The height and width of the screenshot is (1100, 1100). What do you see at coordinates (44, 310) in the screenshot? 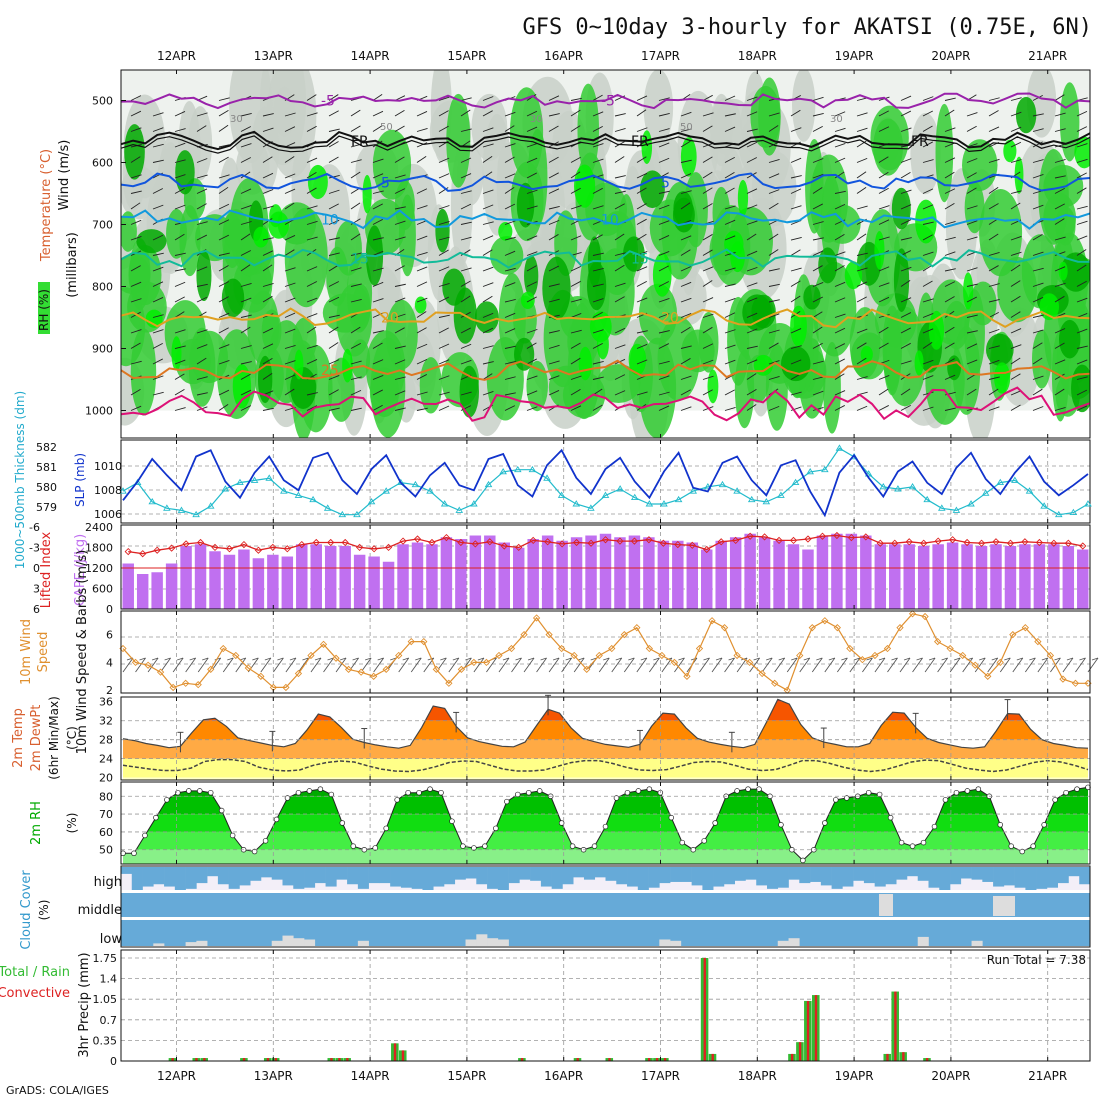
I see `label-rh: RH (%)` at bounding box center [44, 310].